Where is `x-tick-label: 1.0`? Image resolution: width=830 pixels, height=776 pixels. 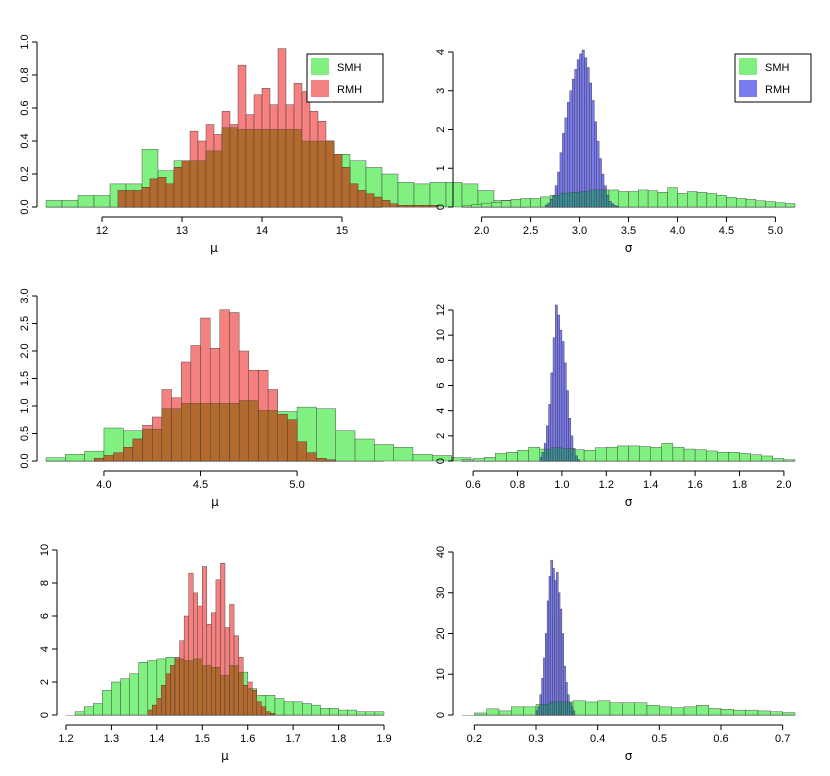 x-tick-label: 1.0 is located at coordinates (561, 485).